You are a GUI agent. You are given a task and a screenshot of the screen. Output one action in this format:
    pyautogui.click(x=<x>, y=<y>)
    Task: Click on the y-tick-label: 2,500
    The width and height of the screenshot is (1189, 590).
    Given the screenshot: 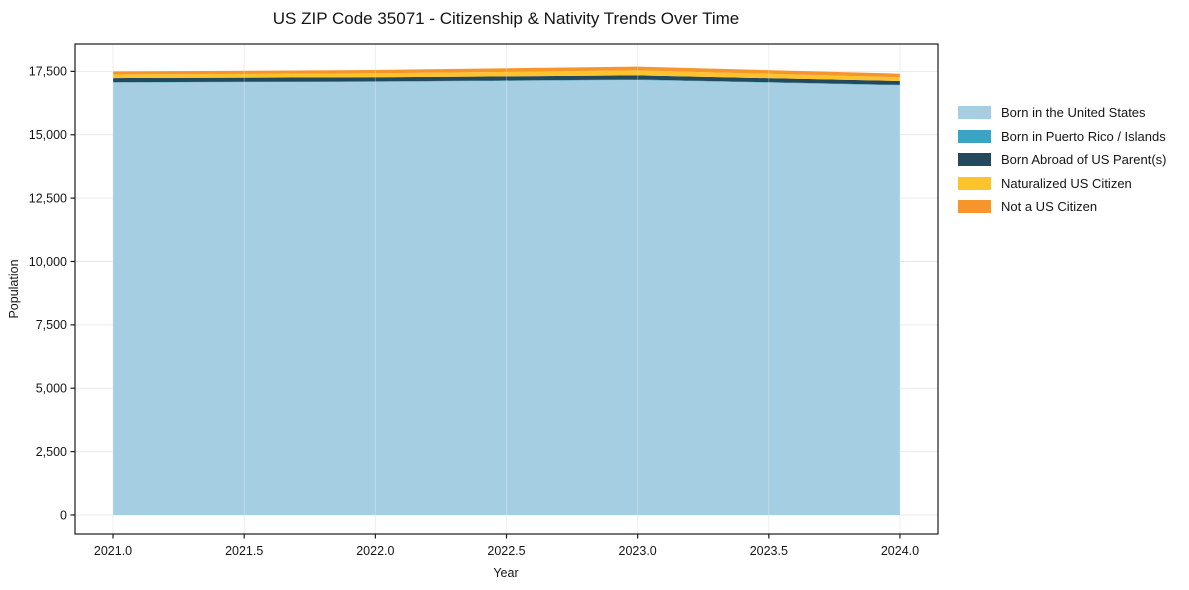 What is the action you would take?
    pyautogui.click(x=51, y=452)
    